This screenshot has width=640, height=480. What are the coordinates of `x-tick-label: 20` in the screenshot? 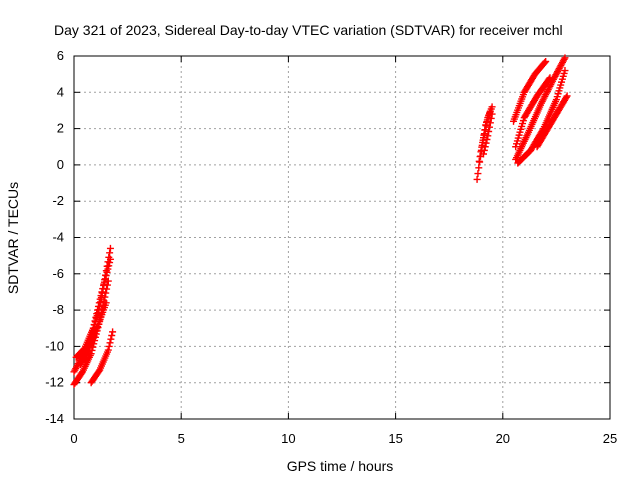 It's located at (503, 438).